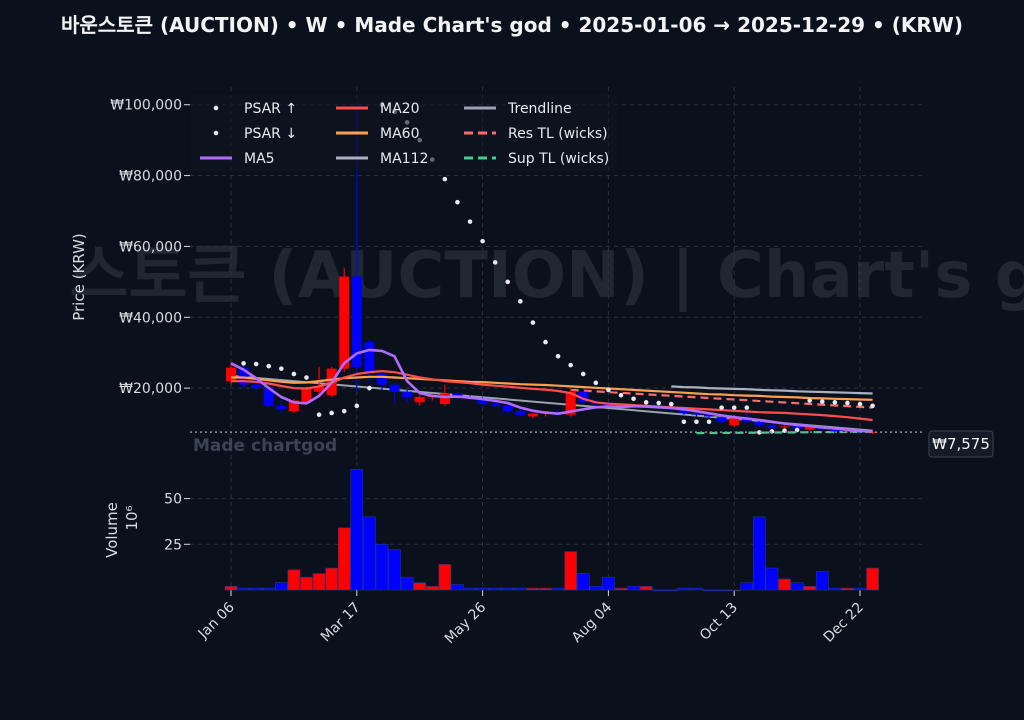  I want to click on price-tick-label: ₩20,000, so click(150, 389).